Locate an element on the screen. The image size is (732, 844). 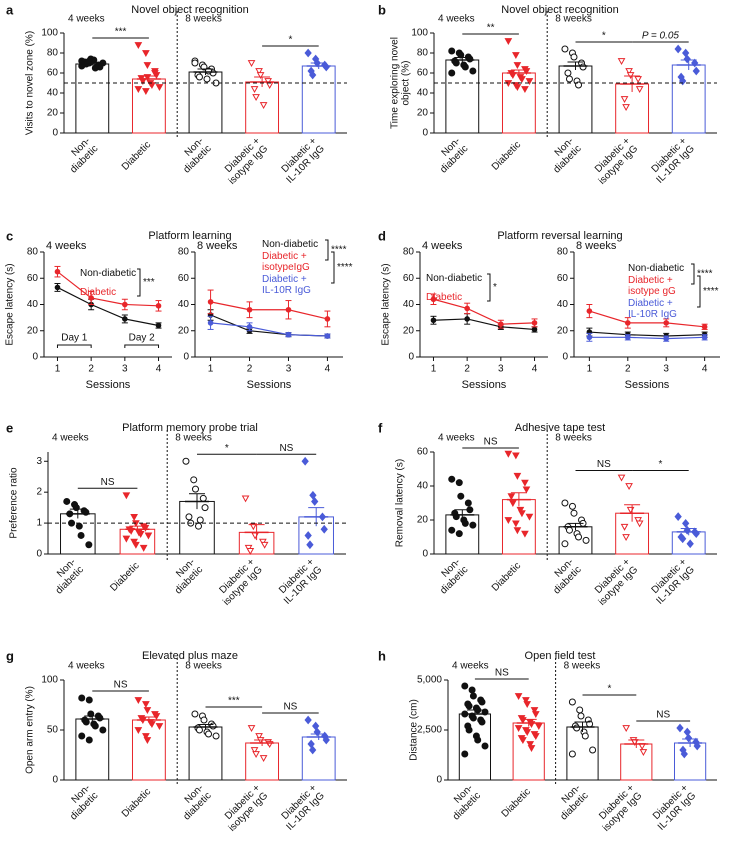
significance-label: **** is located at coordinates (705, 274).